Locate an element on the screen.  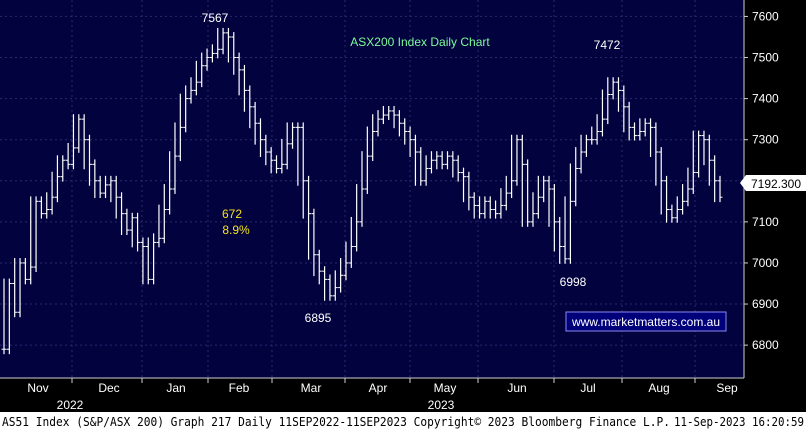
x-tick-label-month: Nov is located at coordinates (37, 388).